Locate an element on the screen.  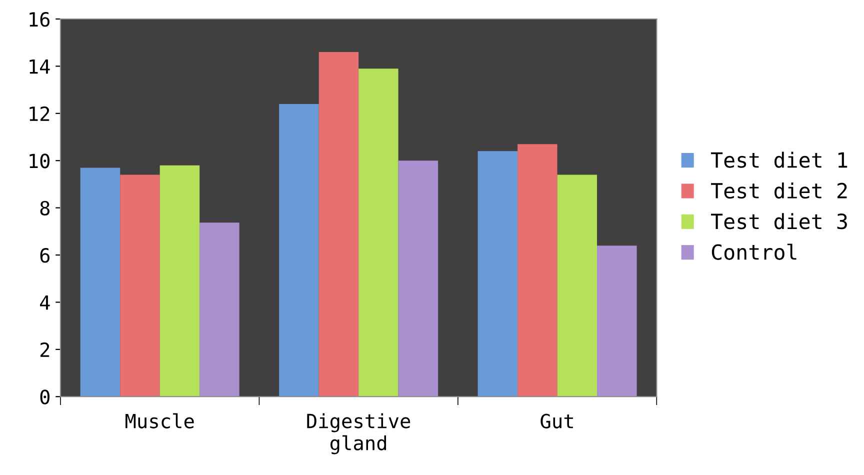
y-tick-label: 6 is located at coordinates (45, 255).